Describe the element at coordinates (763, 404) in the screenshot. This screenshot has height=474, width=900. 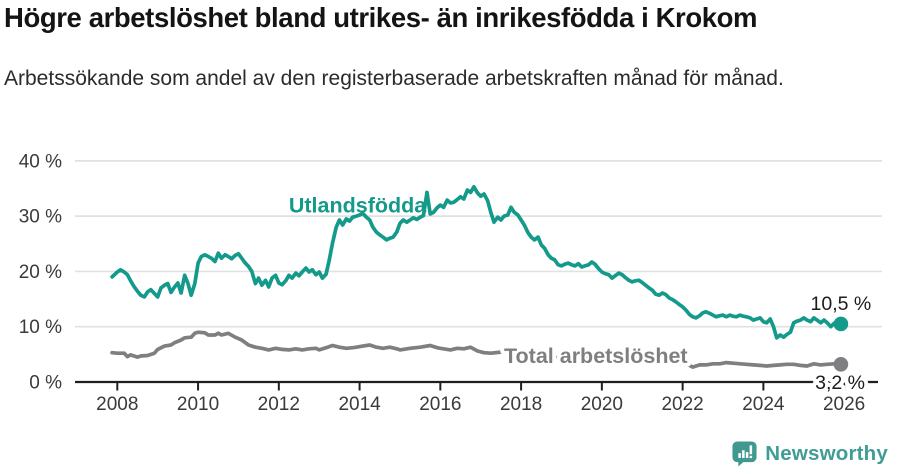
I see `x-tick-label: 2024` at that location.